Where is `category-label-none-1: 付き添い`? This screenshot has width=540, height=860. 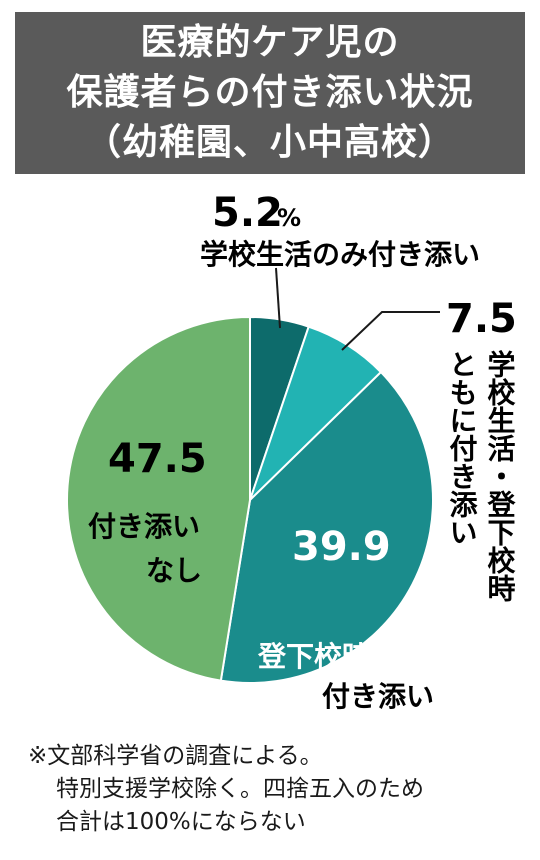
category-label-none-1: 付き添い is located at coordinates (144, 526).